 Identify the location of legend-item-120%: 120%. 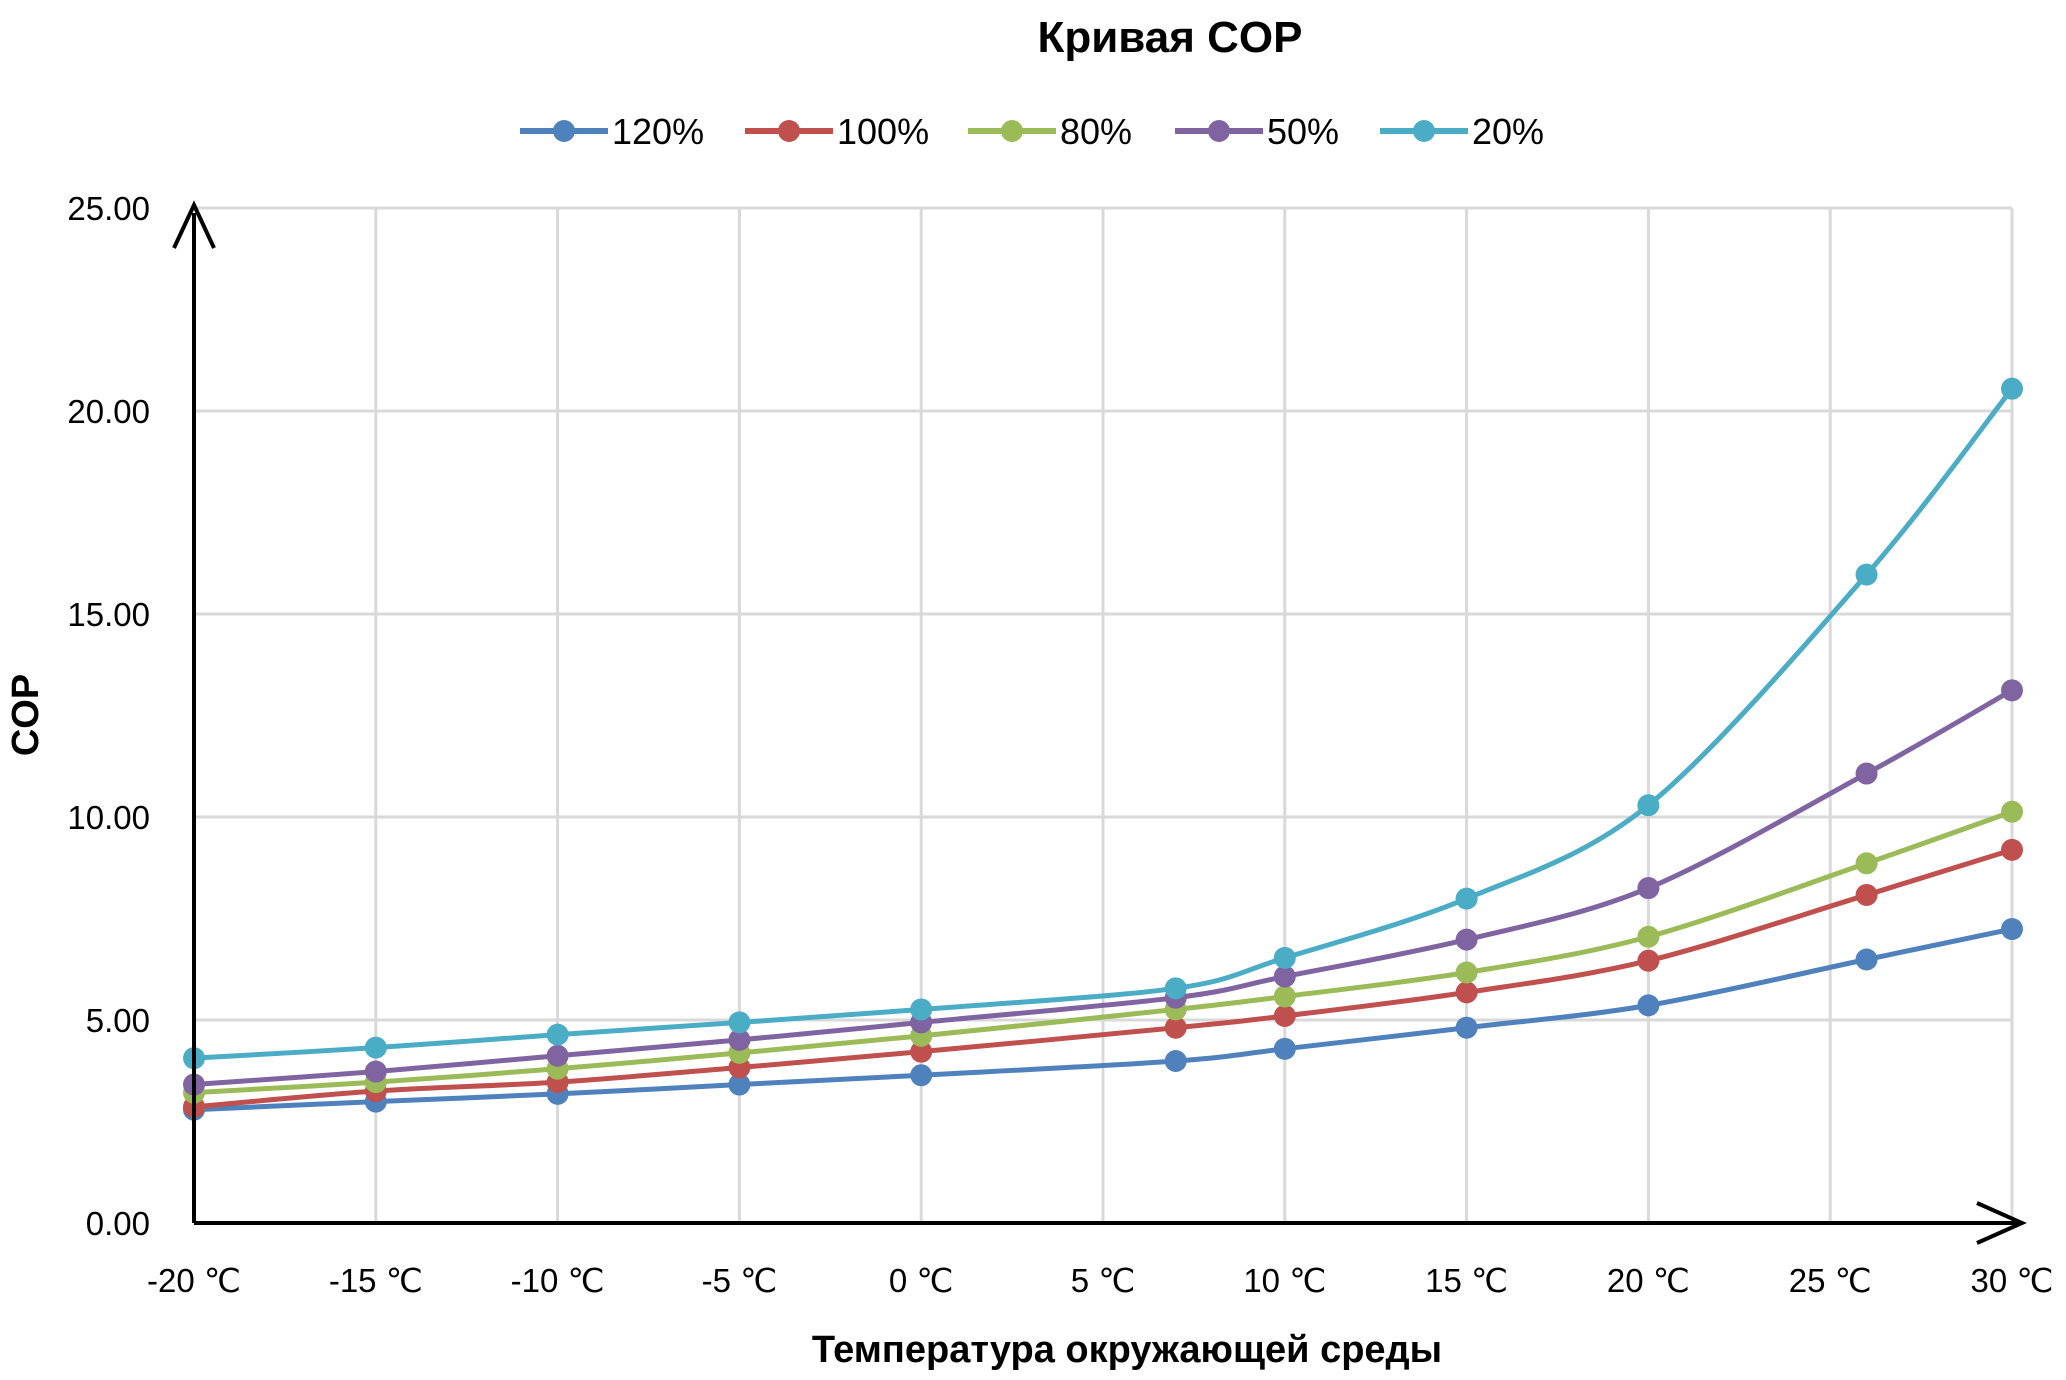
(612, 131).